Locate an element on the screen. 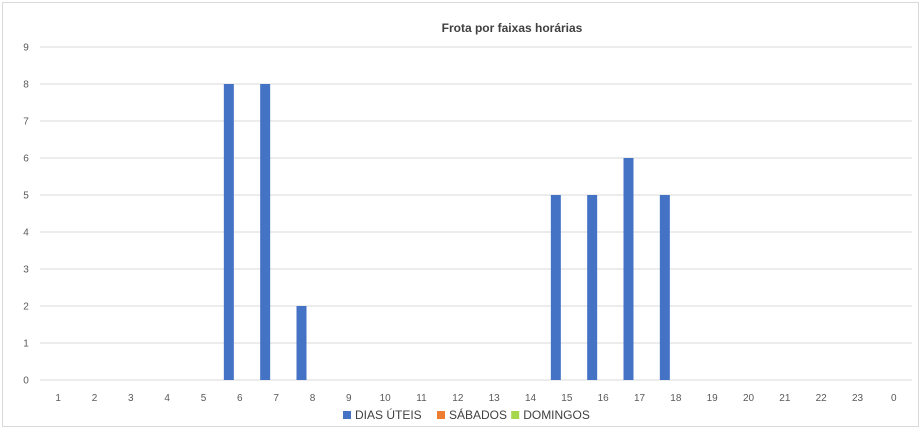 This screenshot has height=430, width=923. y-tick-label: 6 is located at coordinates (26, 159).